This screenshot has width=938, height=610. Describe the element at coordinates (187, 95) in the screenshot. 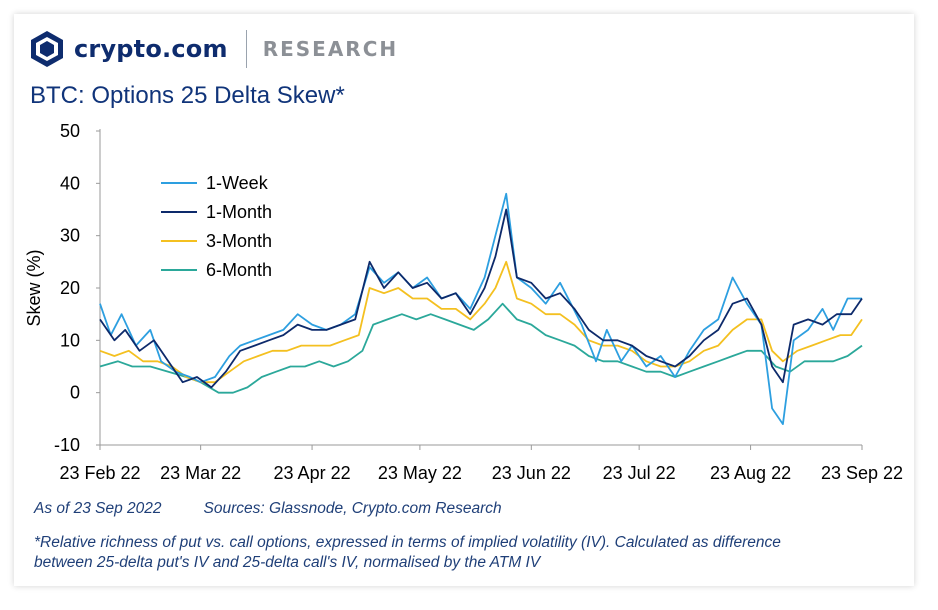

I see `chart-title: BTC: Options 25 Delta Skew*` at that location.